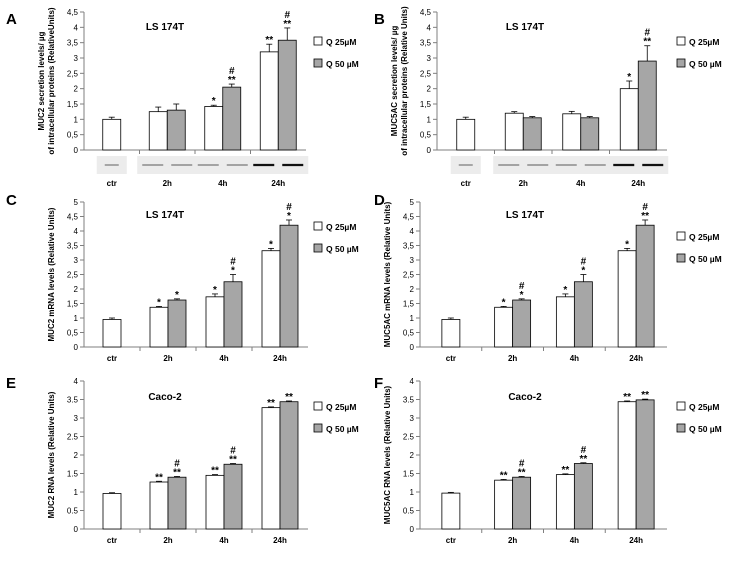  I want to click on y-tick-label: 1.5, so click(409, 474).